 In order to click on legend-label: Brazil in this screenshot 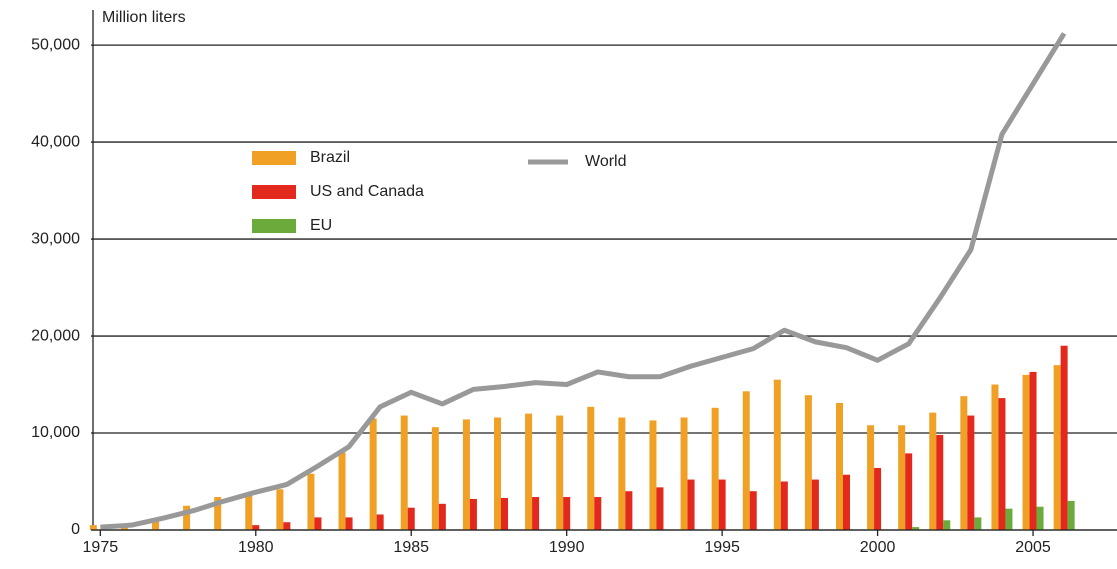, I will do `click(330, 157)`.